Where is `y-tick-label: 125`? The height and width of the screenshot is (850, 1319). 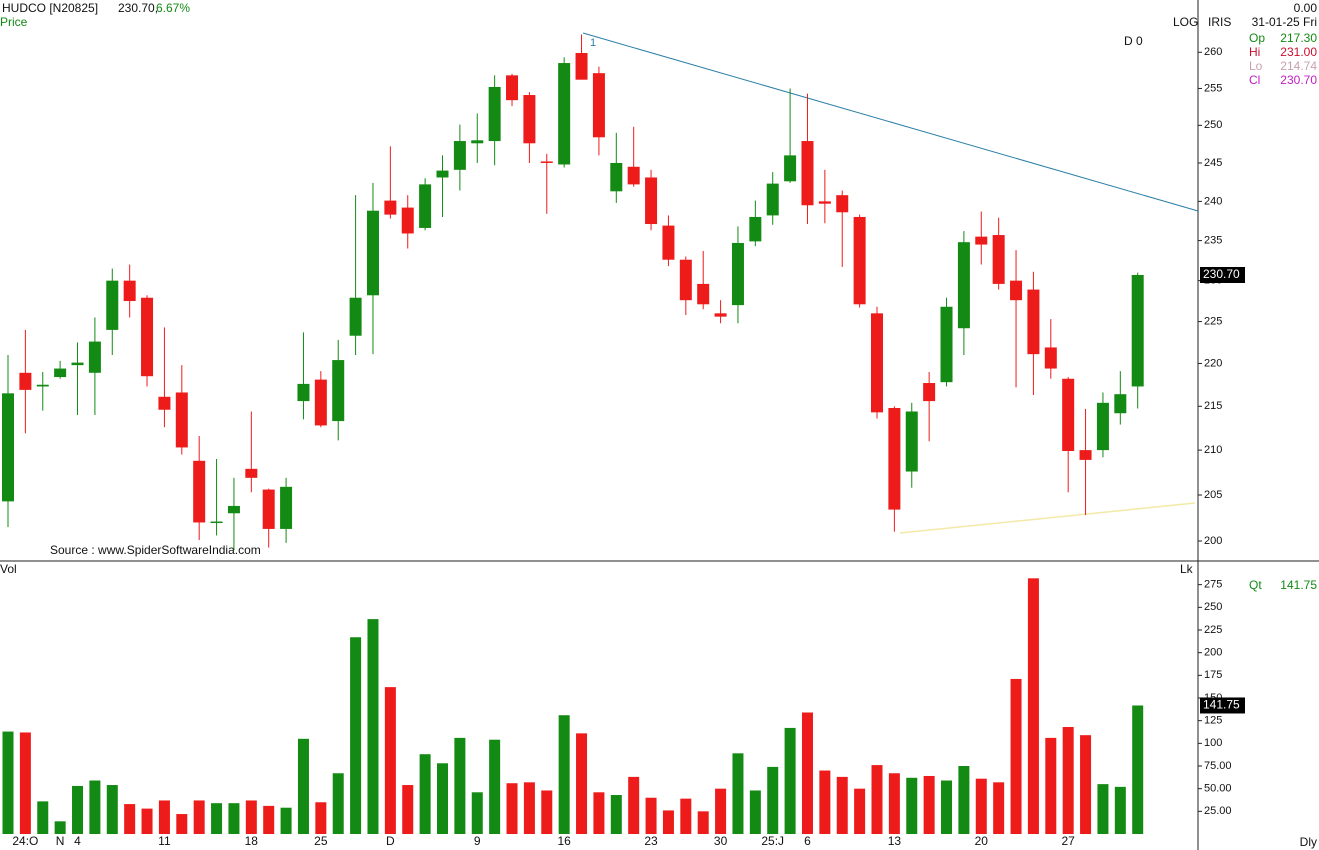 y-tick-label: 125 is located at coordinates (1213, 721).